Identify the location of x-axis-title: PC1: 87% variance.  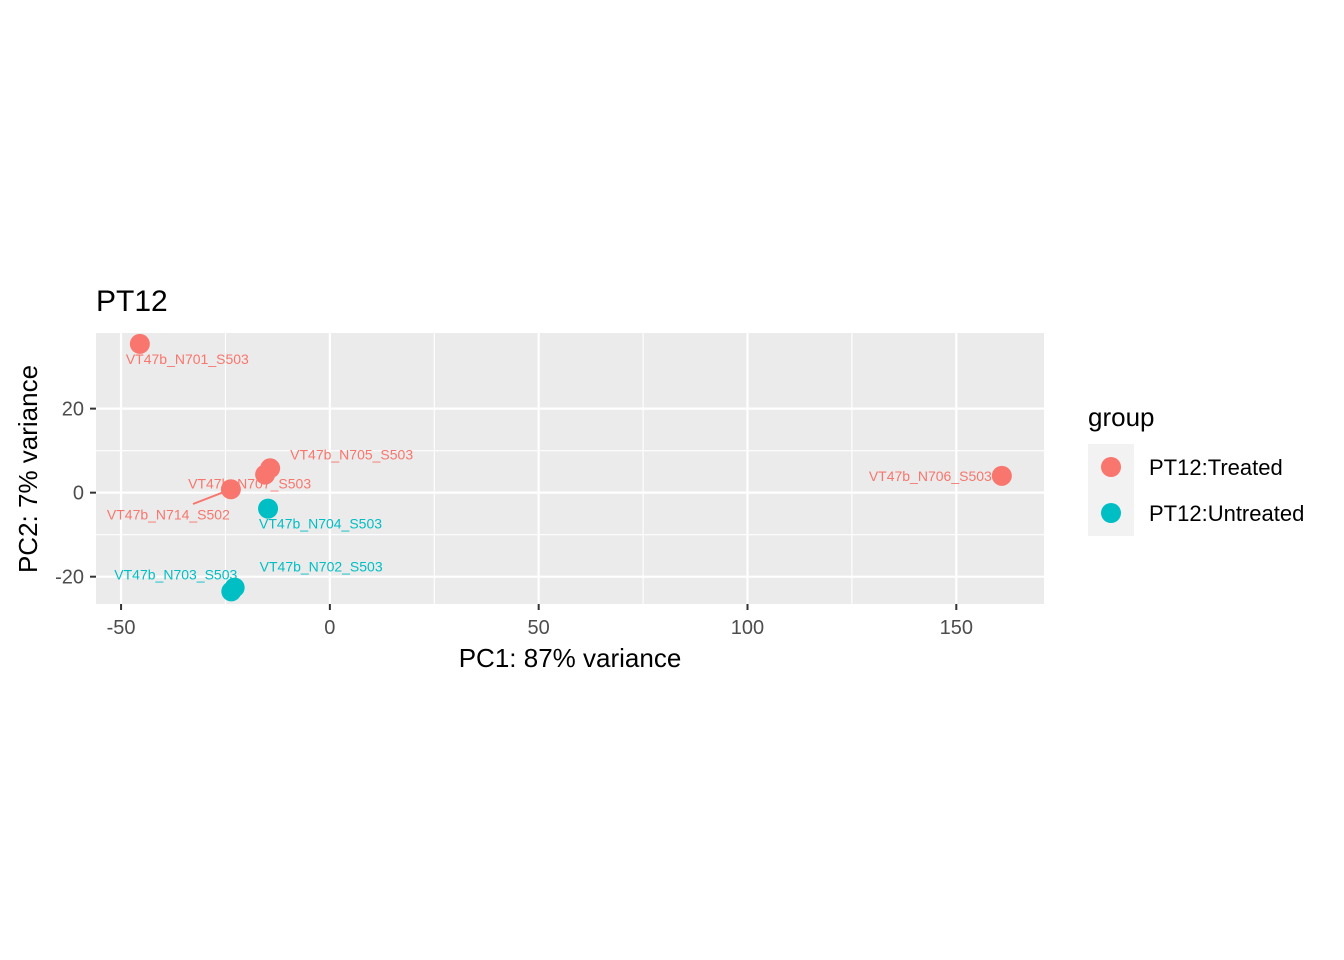
(570, 658).